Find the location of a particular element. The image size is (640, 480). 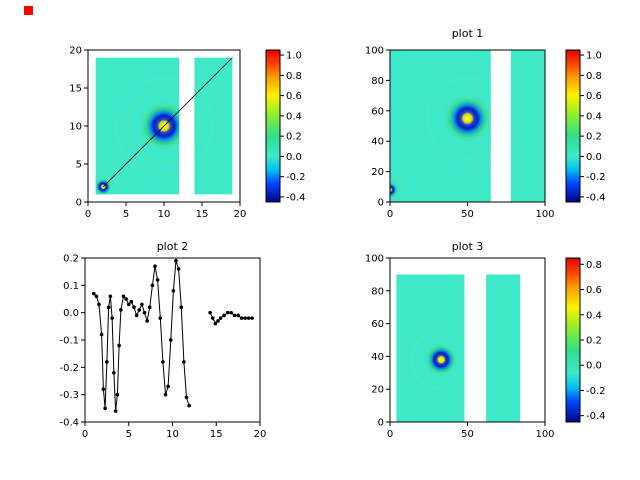

colorbar is located at coordinates (273, 126).